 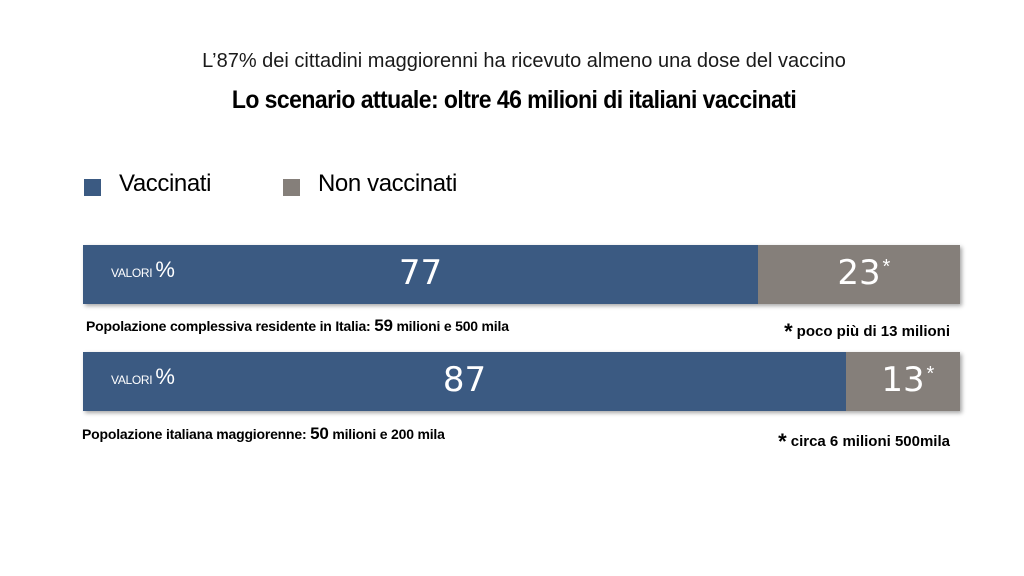 What do you see at coordinates (452, 326) in the screenshot?
I see `population-rest: milioni e 500 mila` at bounding box center [452, 326].